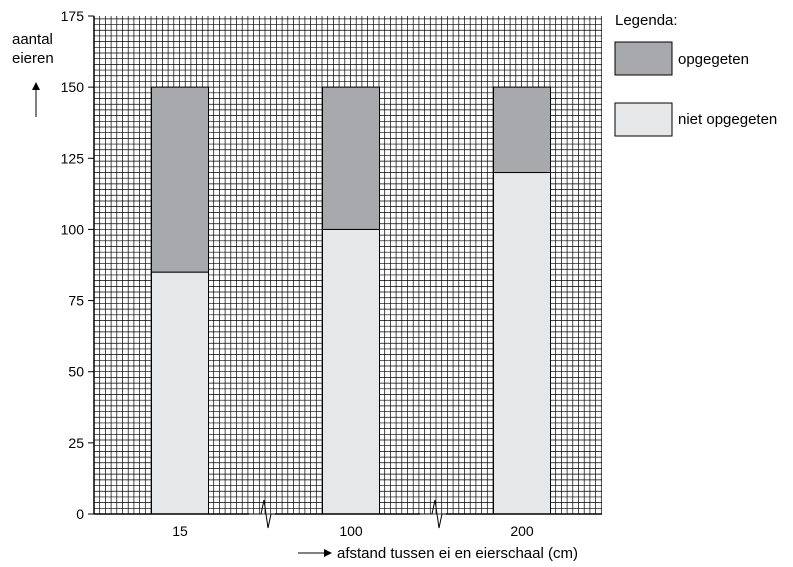 The height and width of the screenshot is (567, 793). I want to click on x-tick-labels: 15 100 200, so click(353, 531).